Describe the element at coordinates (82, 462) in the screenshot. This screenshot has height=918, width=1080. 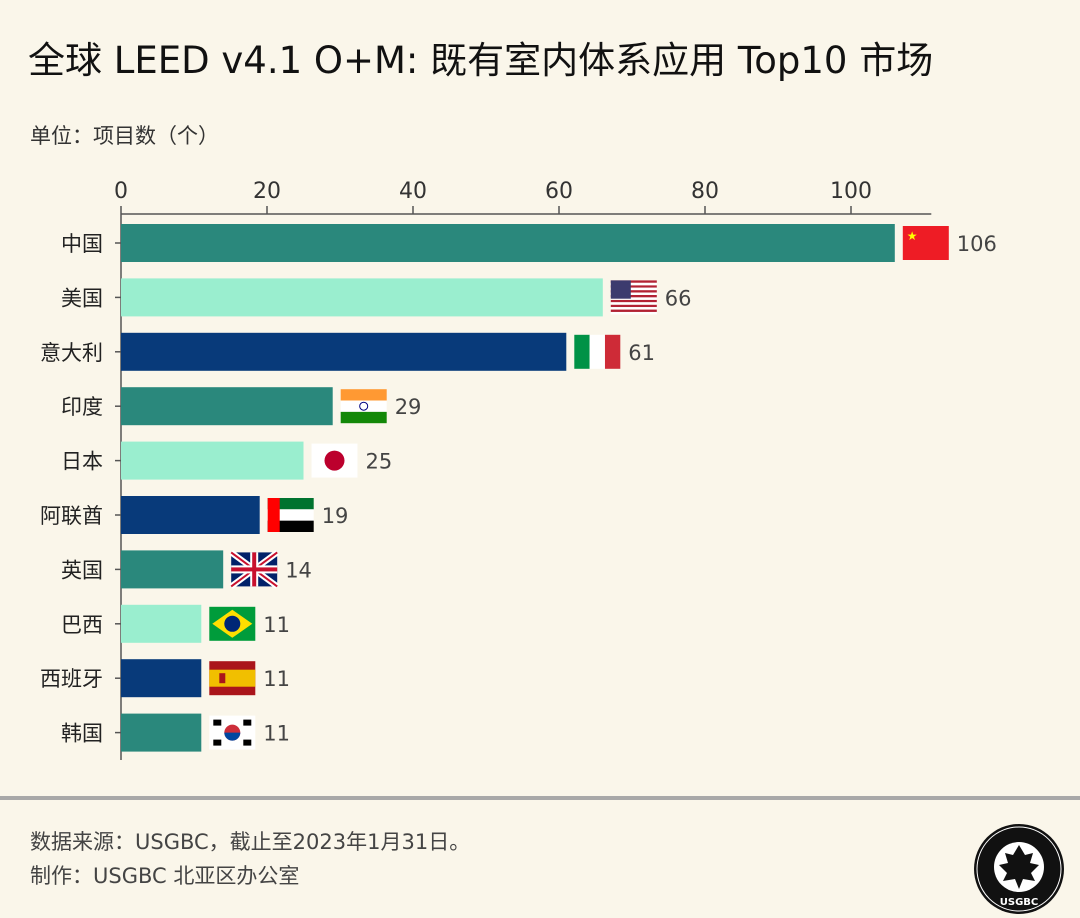
I see `category-label: 日本` at that location.